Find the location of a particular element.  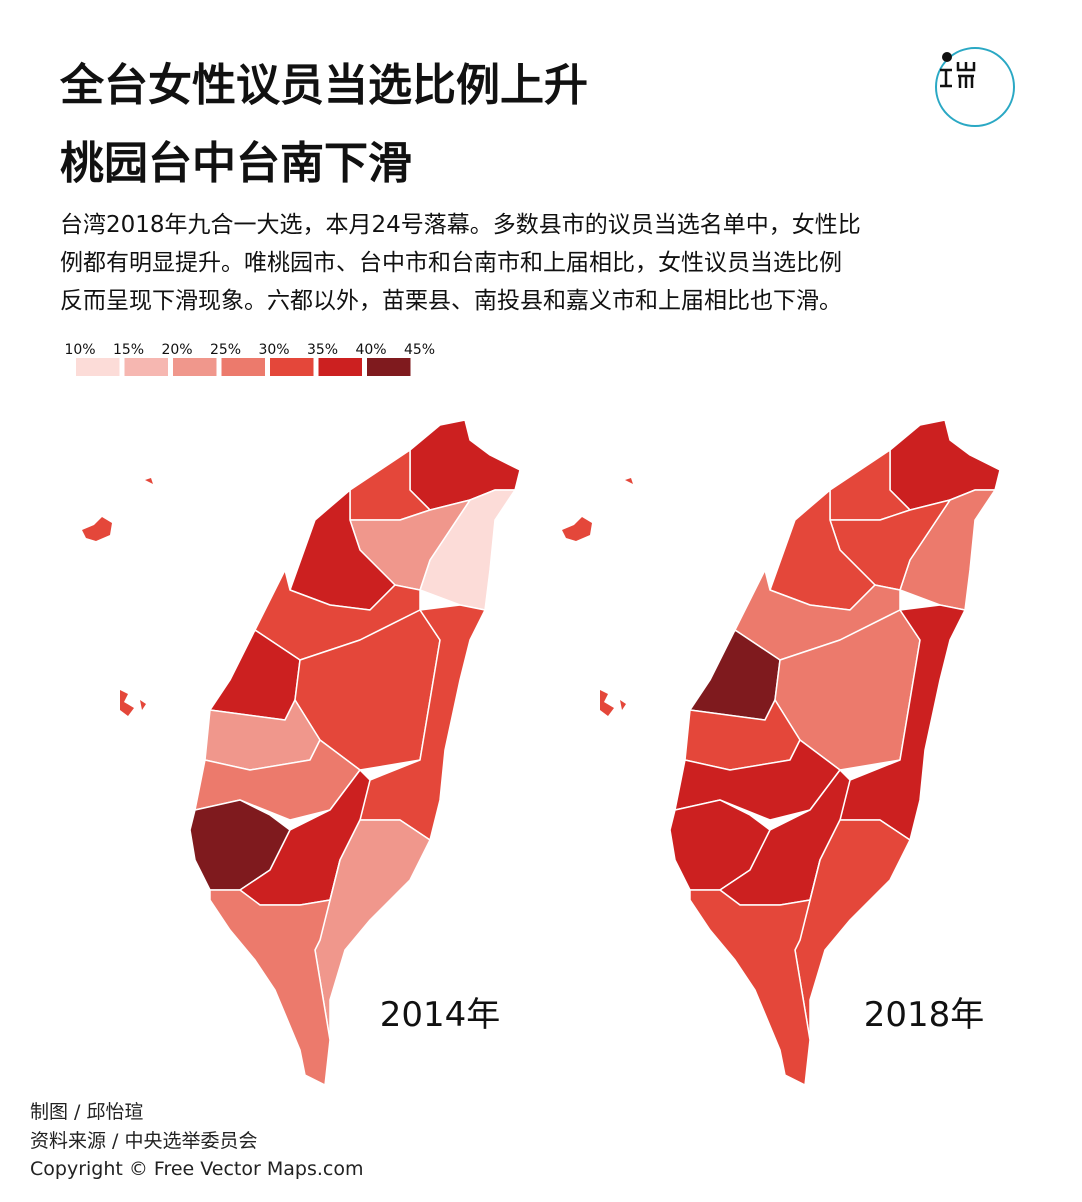

legend-label: 35% is located at coordinates (322, 350).